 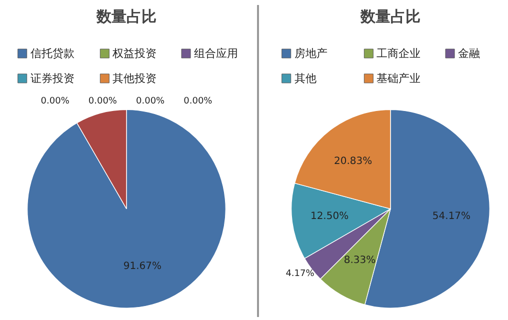 I want to click on legend-label: 组合应用, so click(x=216, y=53).